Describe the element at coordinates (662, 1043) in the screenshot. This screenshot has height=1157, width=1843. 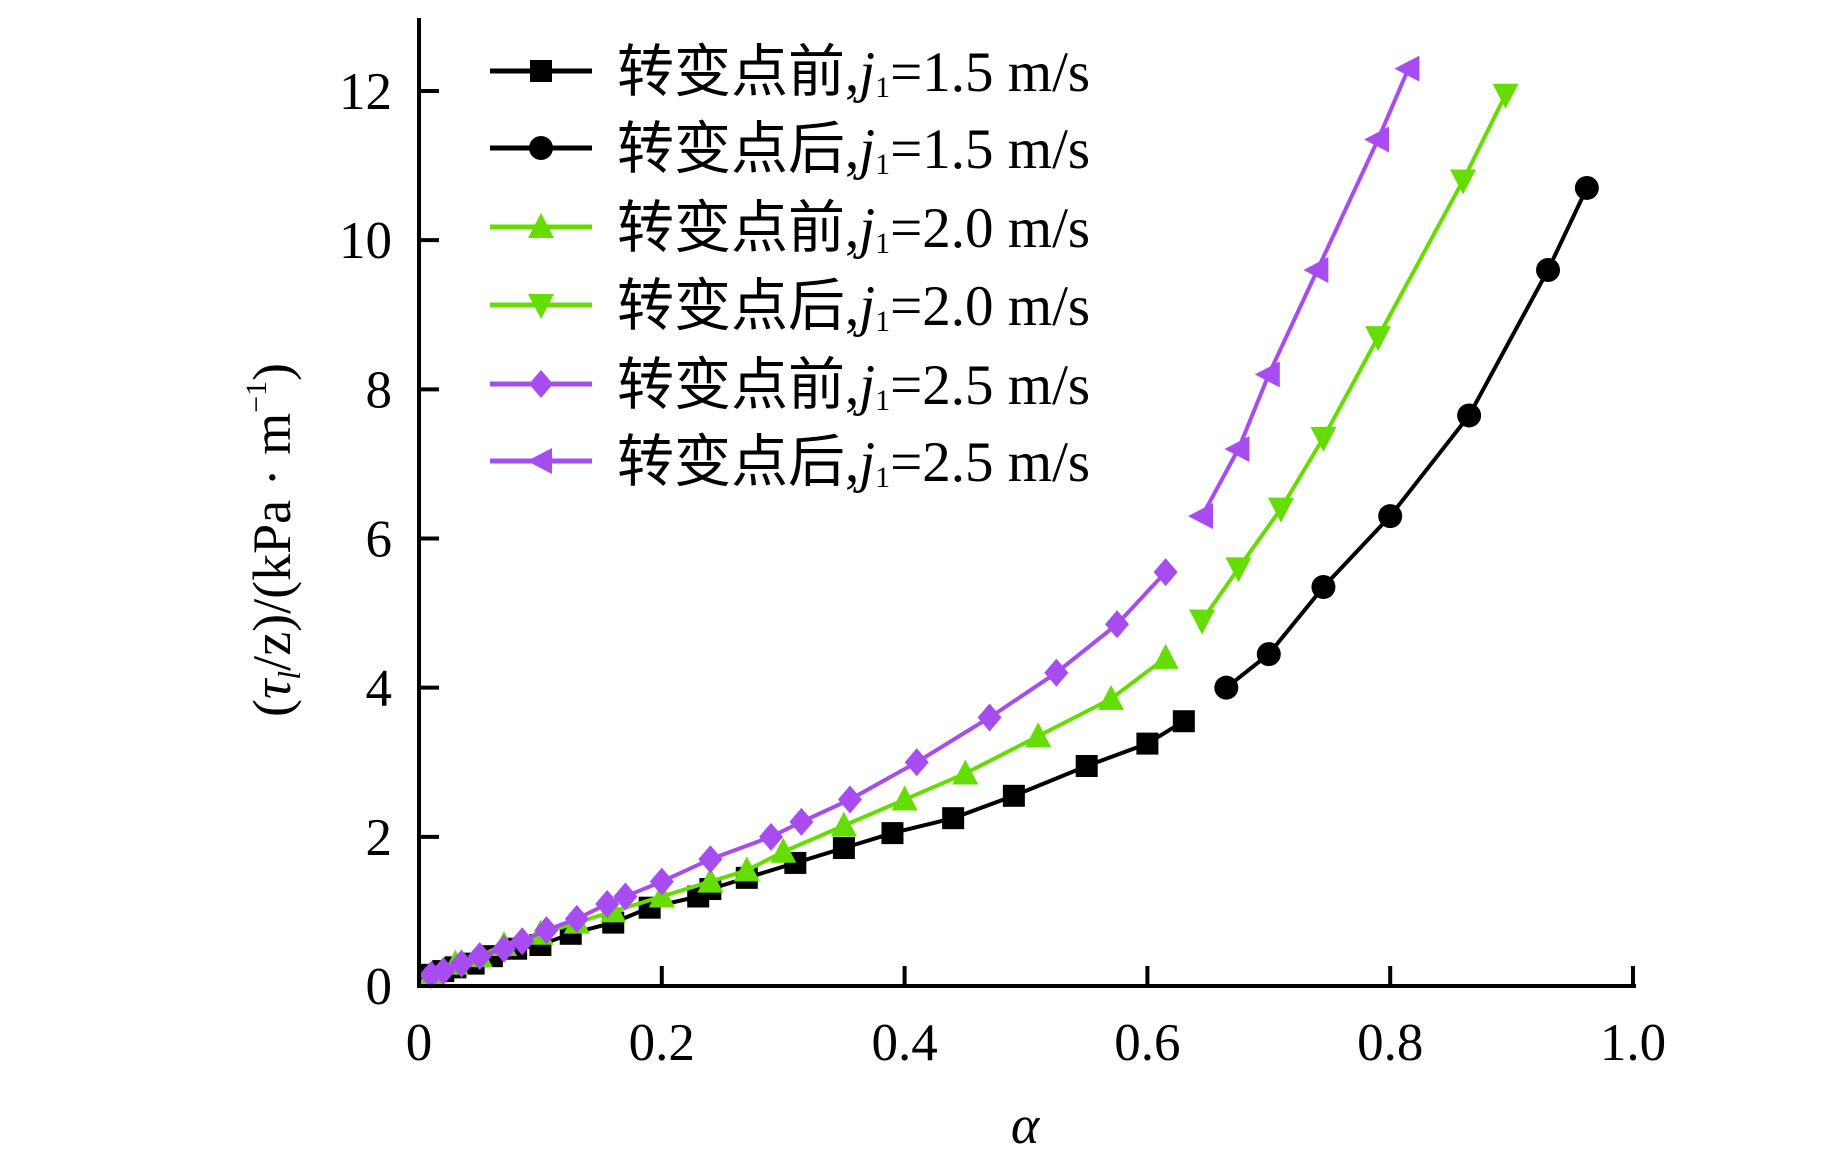
I see `x-tick-label: 0.2` at that location.